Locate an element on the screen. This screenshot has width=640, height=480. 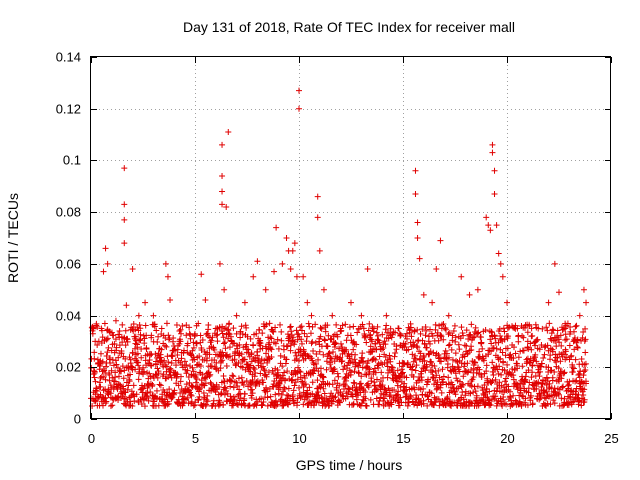
y-axis-title: ROTI / TECUs is located at coordinates (13, 238).